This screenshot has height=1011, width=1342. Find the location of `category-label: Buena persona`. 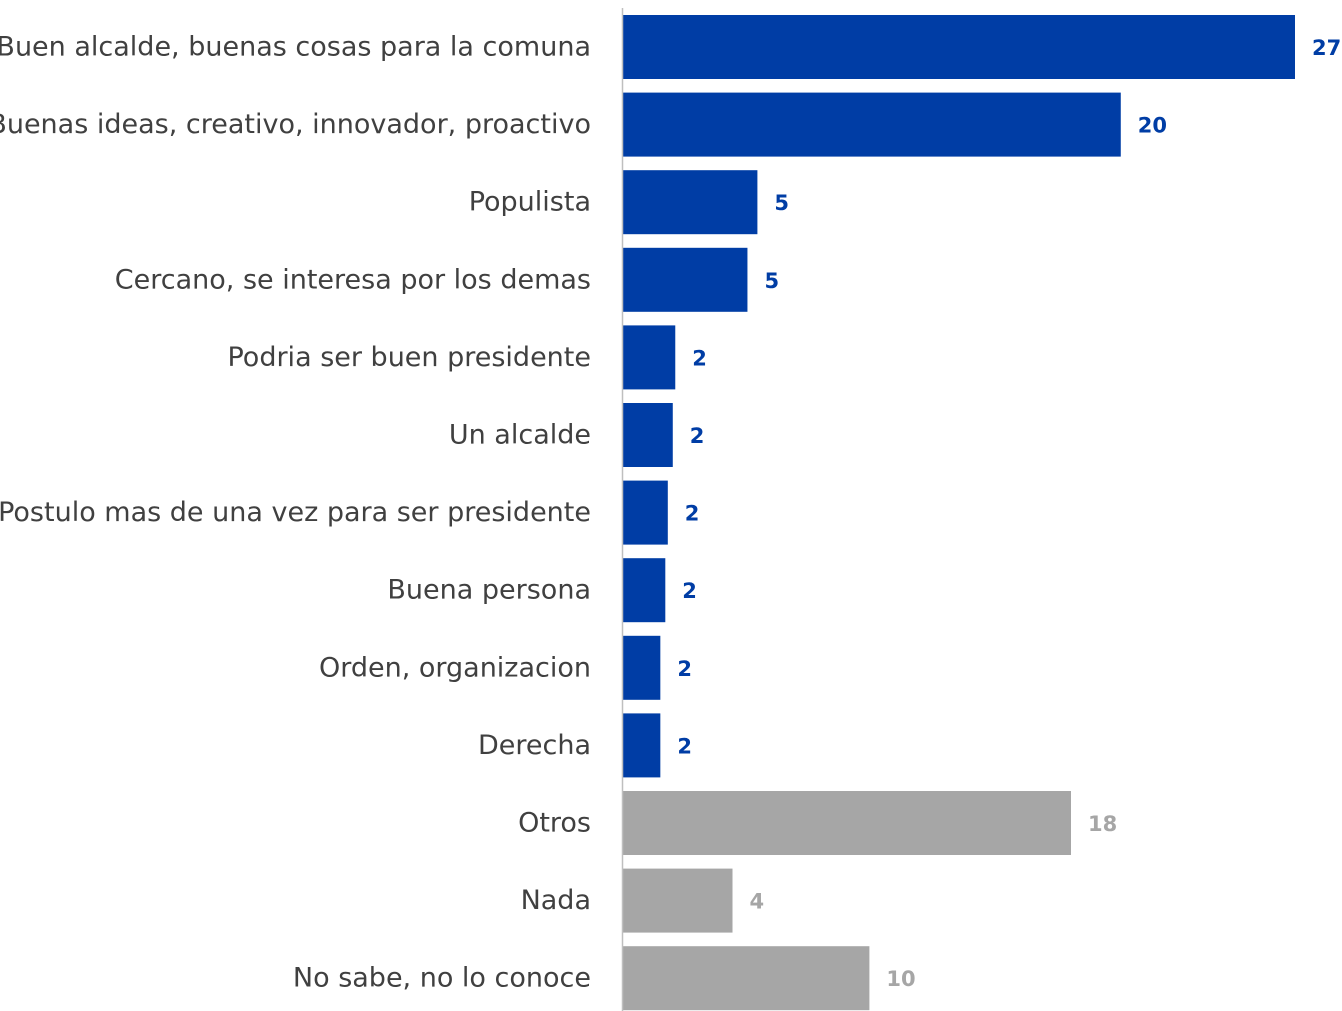

category-label: Buena persona is located at coordinates (489, 590).